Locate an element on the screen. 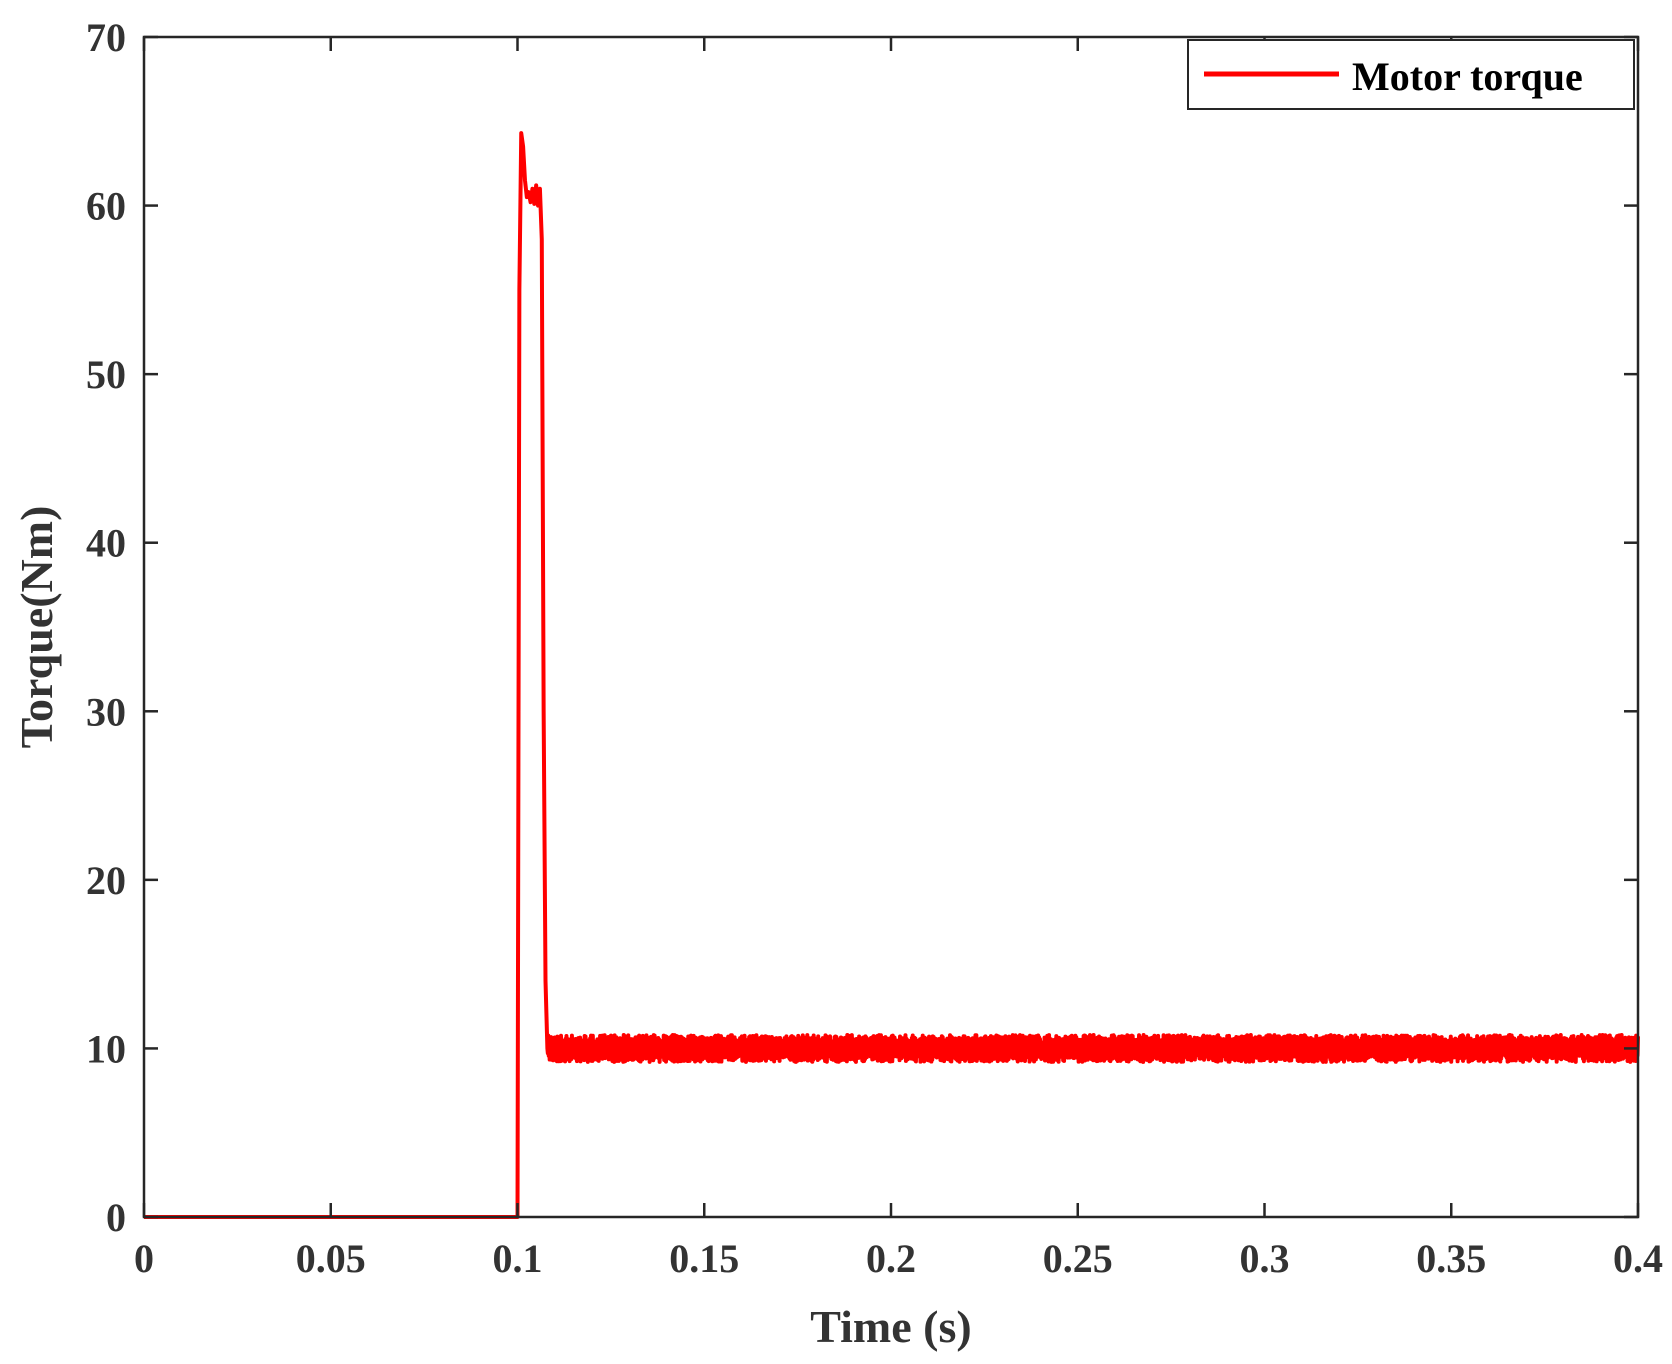 The width and height of the screenshot is (1672, 1364). x-tick-label: 0.2 is located at coordinates (891, 1258).